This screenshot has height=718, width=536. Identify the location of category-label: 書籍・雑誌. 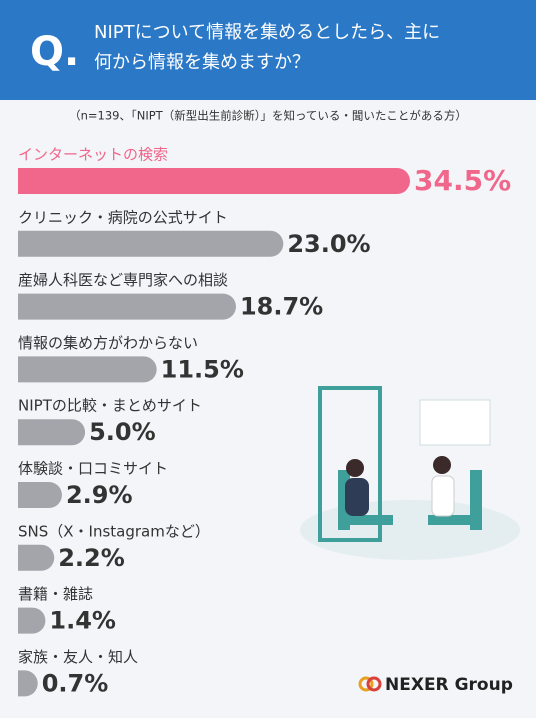
(55, 594).